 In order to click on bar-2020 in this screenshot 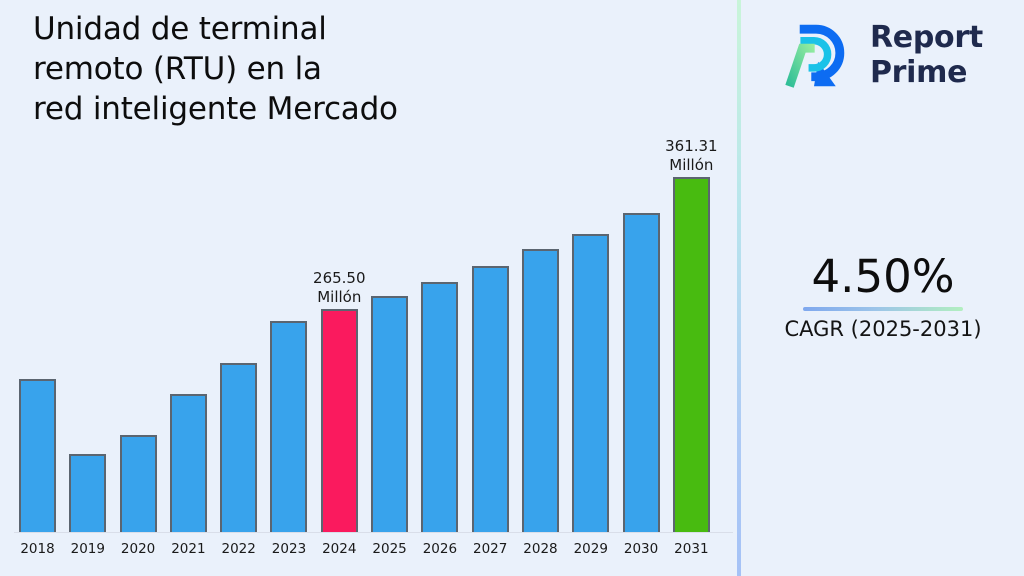, I will do `click(138, 483)`.